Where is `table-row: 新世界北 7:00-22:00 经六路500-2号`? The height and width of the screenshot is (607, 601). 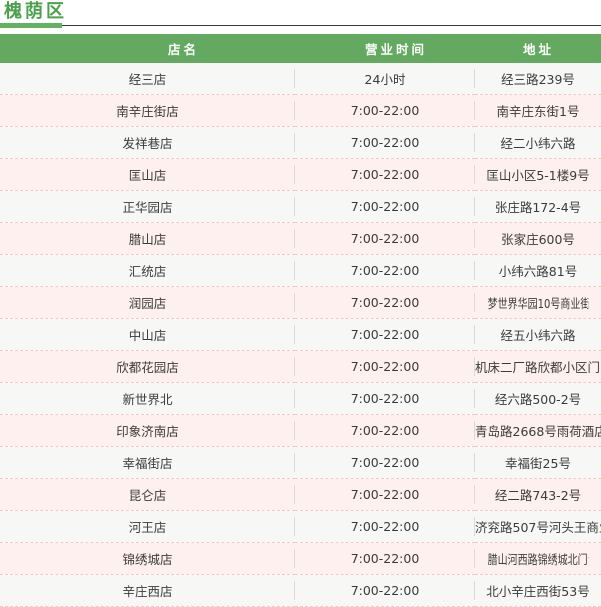 table-row: 新世界北 7:00-22:00 经六路500-2号 is located at coordinates (300, 398).